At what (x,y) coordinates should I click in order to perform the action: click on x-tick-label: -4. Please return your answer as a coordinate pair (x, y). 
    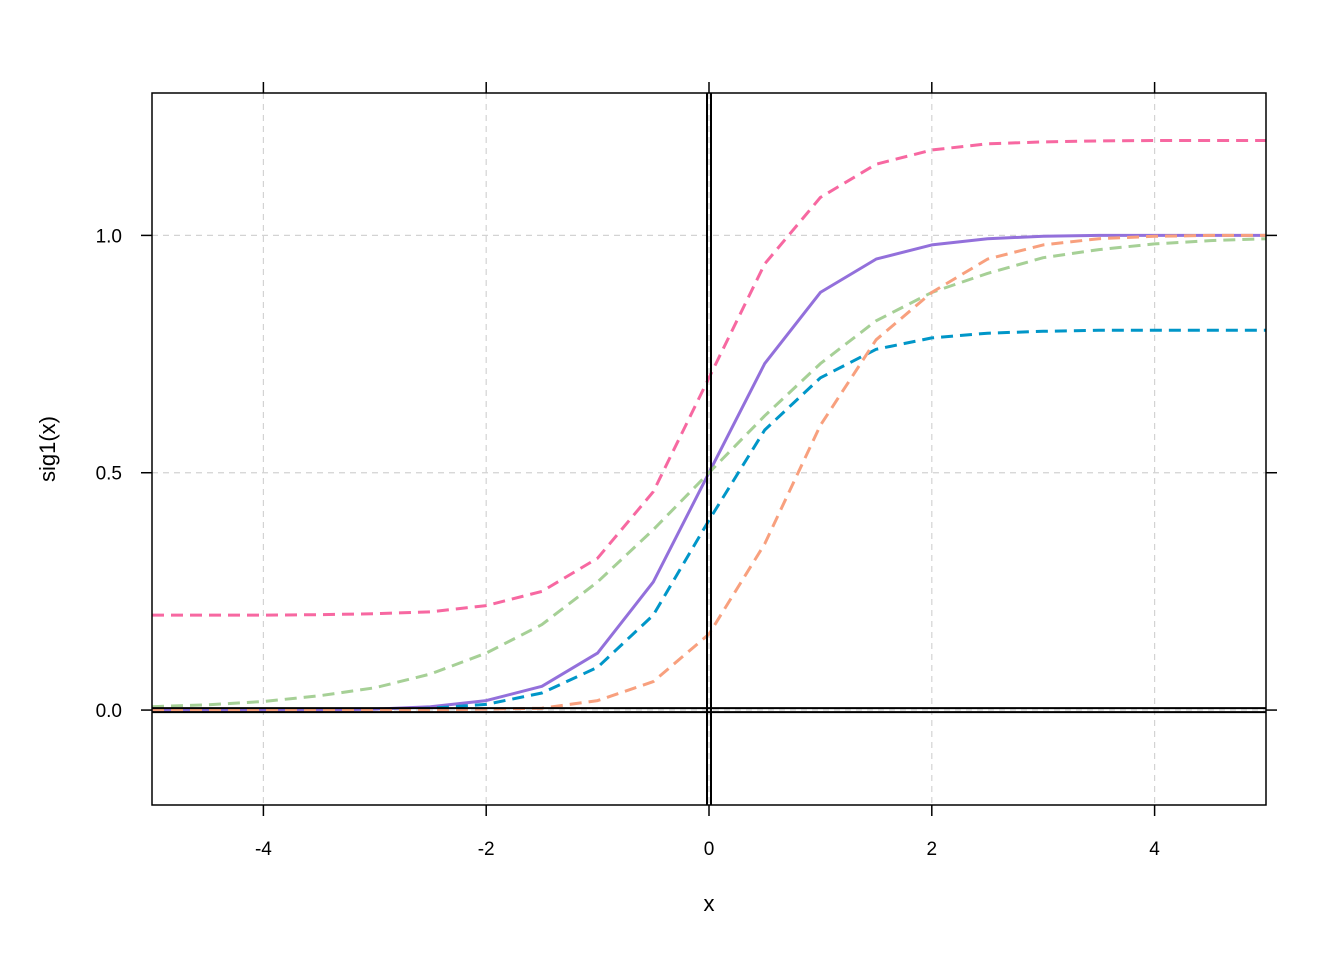
    Looking at the image, I should click on (263, 849).